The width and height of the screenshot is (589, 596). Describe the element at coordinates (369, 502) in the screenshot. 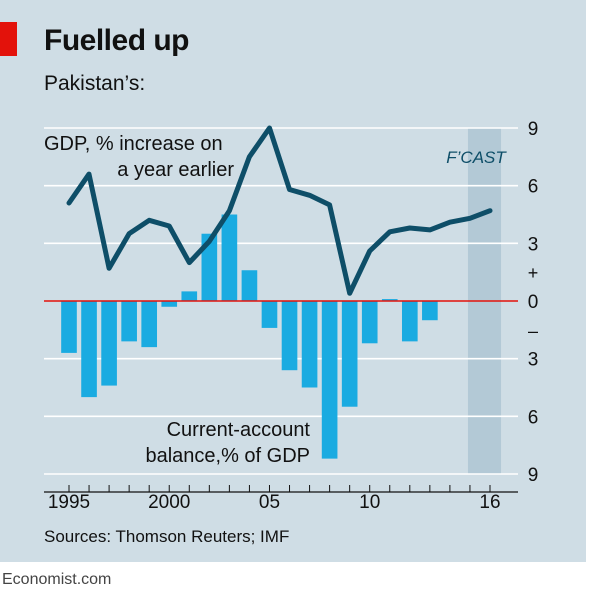

I see `x-tick-label: 10` at that location.